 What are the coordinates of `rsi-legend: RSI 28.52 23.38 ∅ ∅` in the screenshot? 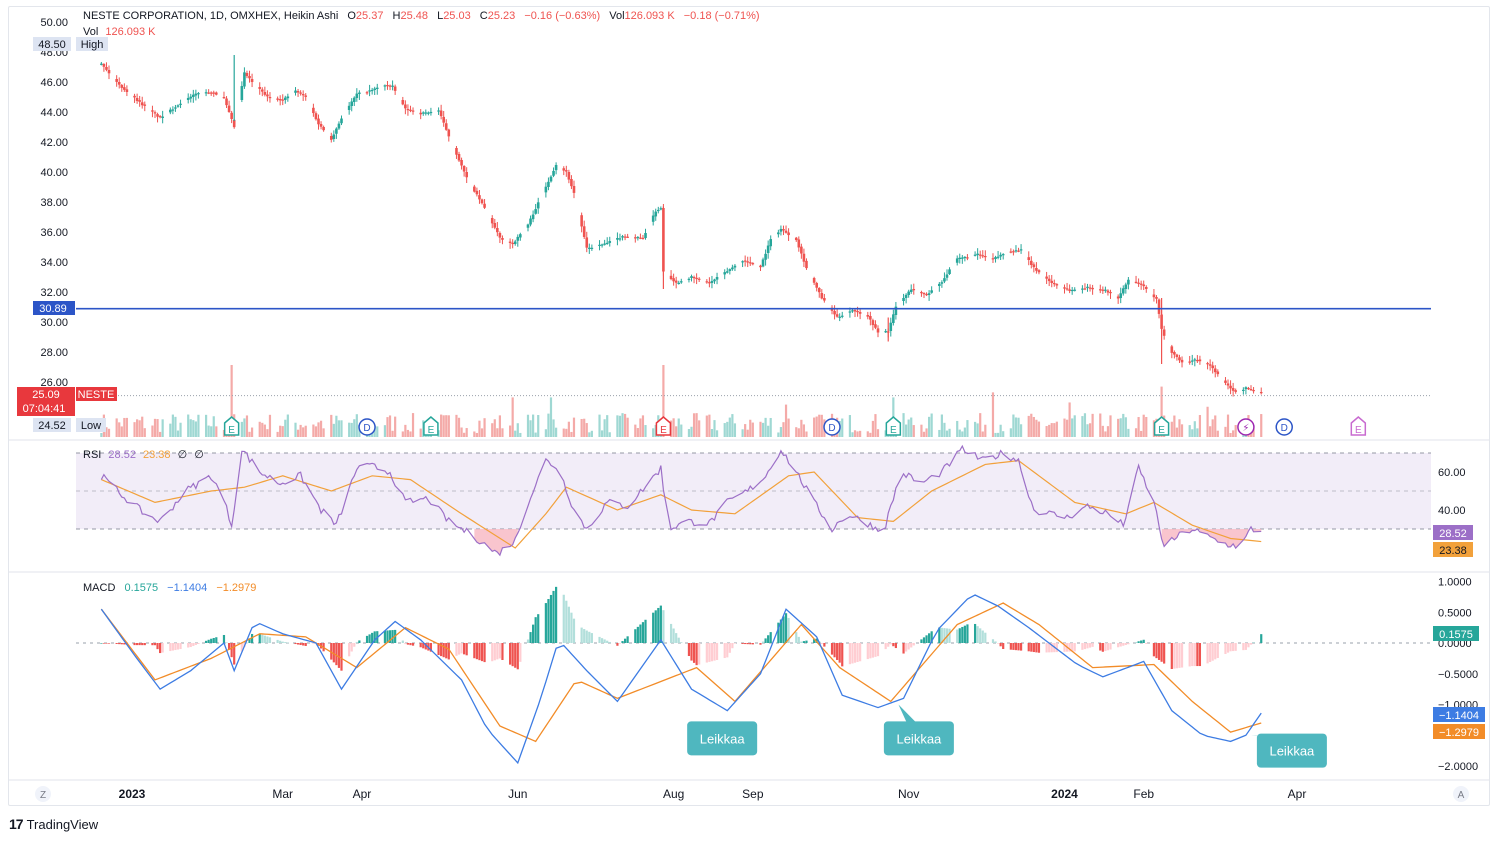 It's located at (143, 455).